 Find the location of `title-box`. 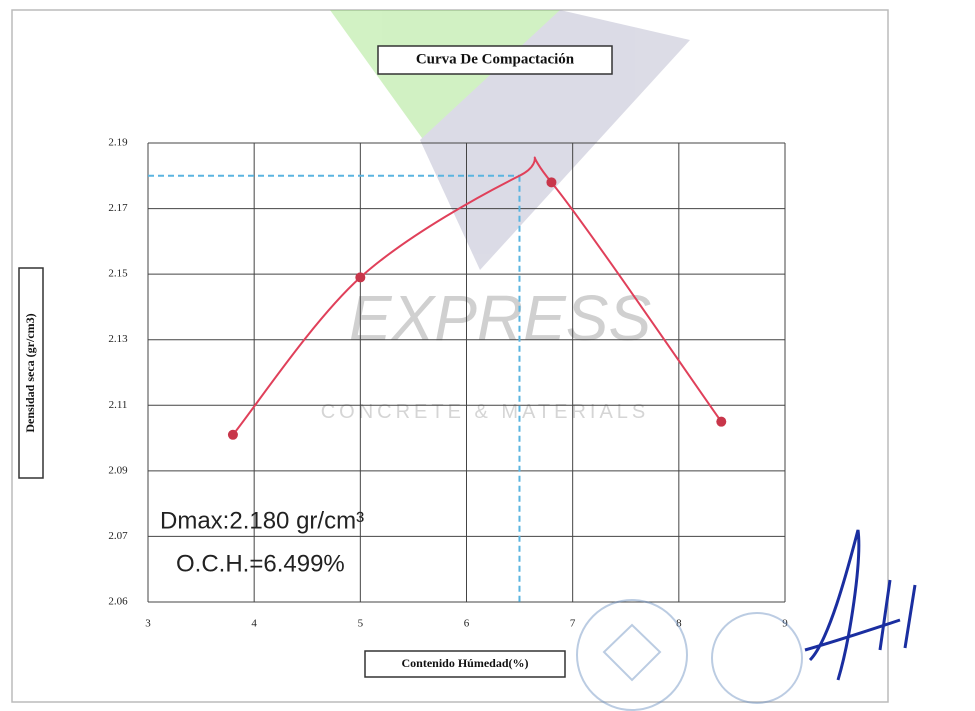

title-box is located at coordinates (495, 60).